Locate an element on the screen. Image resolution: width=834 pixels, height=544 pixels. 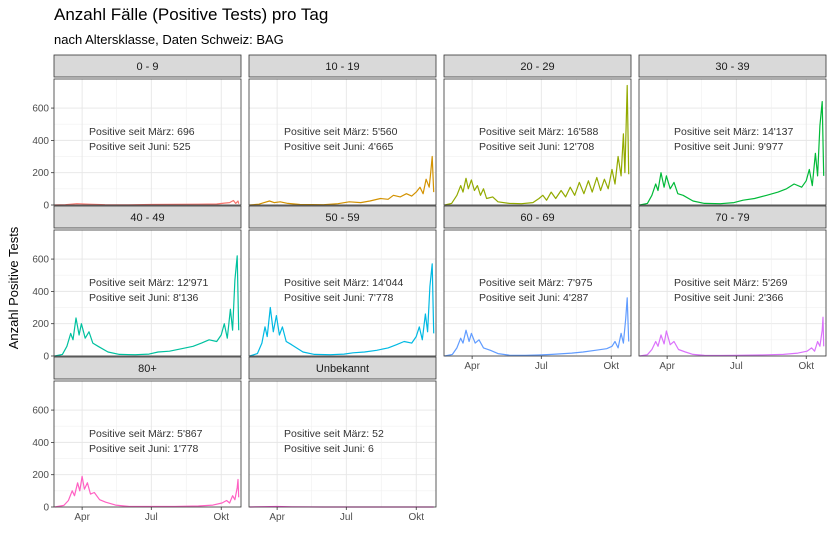
chart-title: Anzahl Fälle (Positive Tests) pro Tag is located at coordinates (191, 14).